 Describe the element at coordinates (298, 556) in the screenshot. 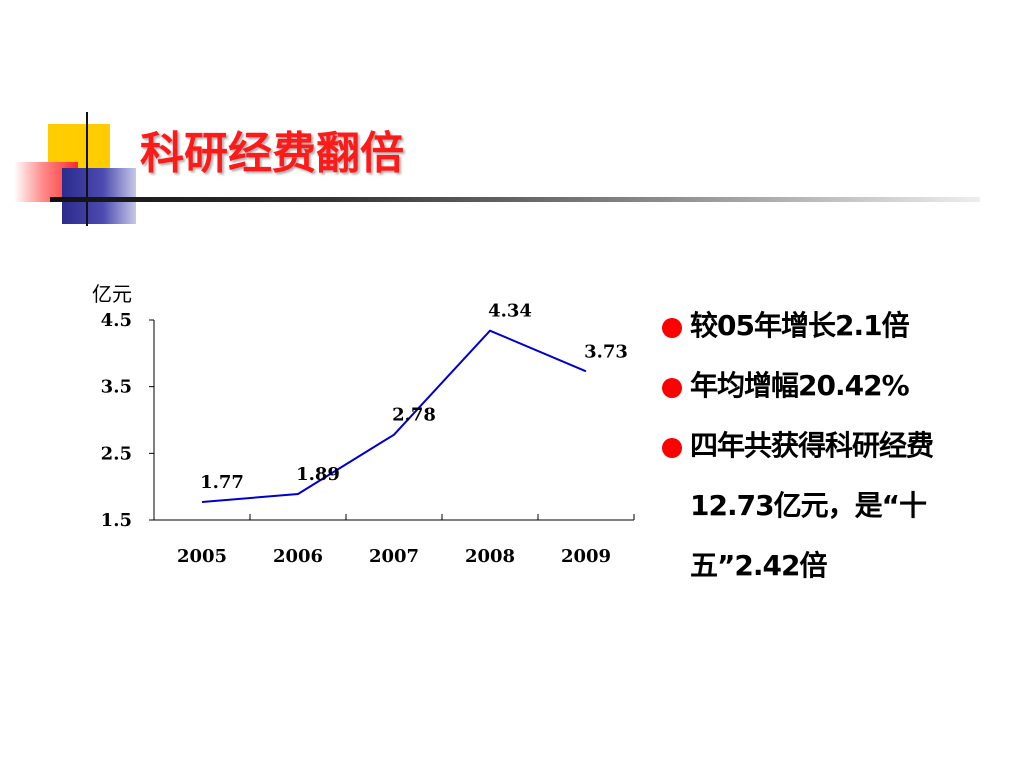

I see `x-tick-label: 2006` at that location.